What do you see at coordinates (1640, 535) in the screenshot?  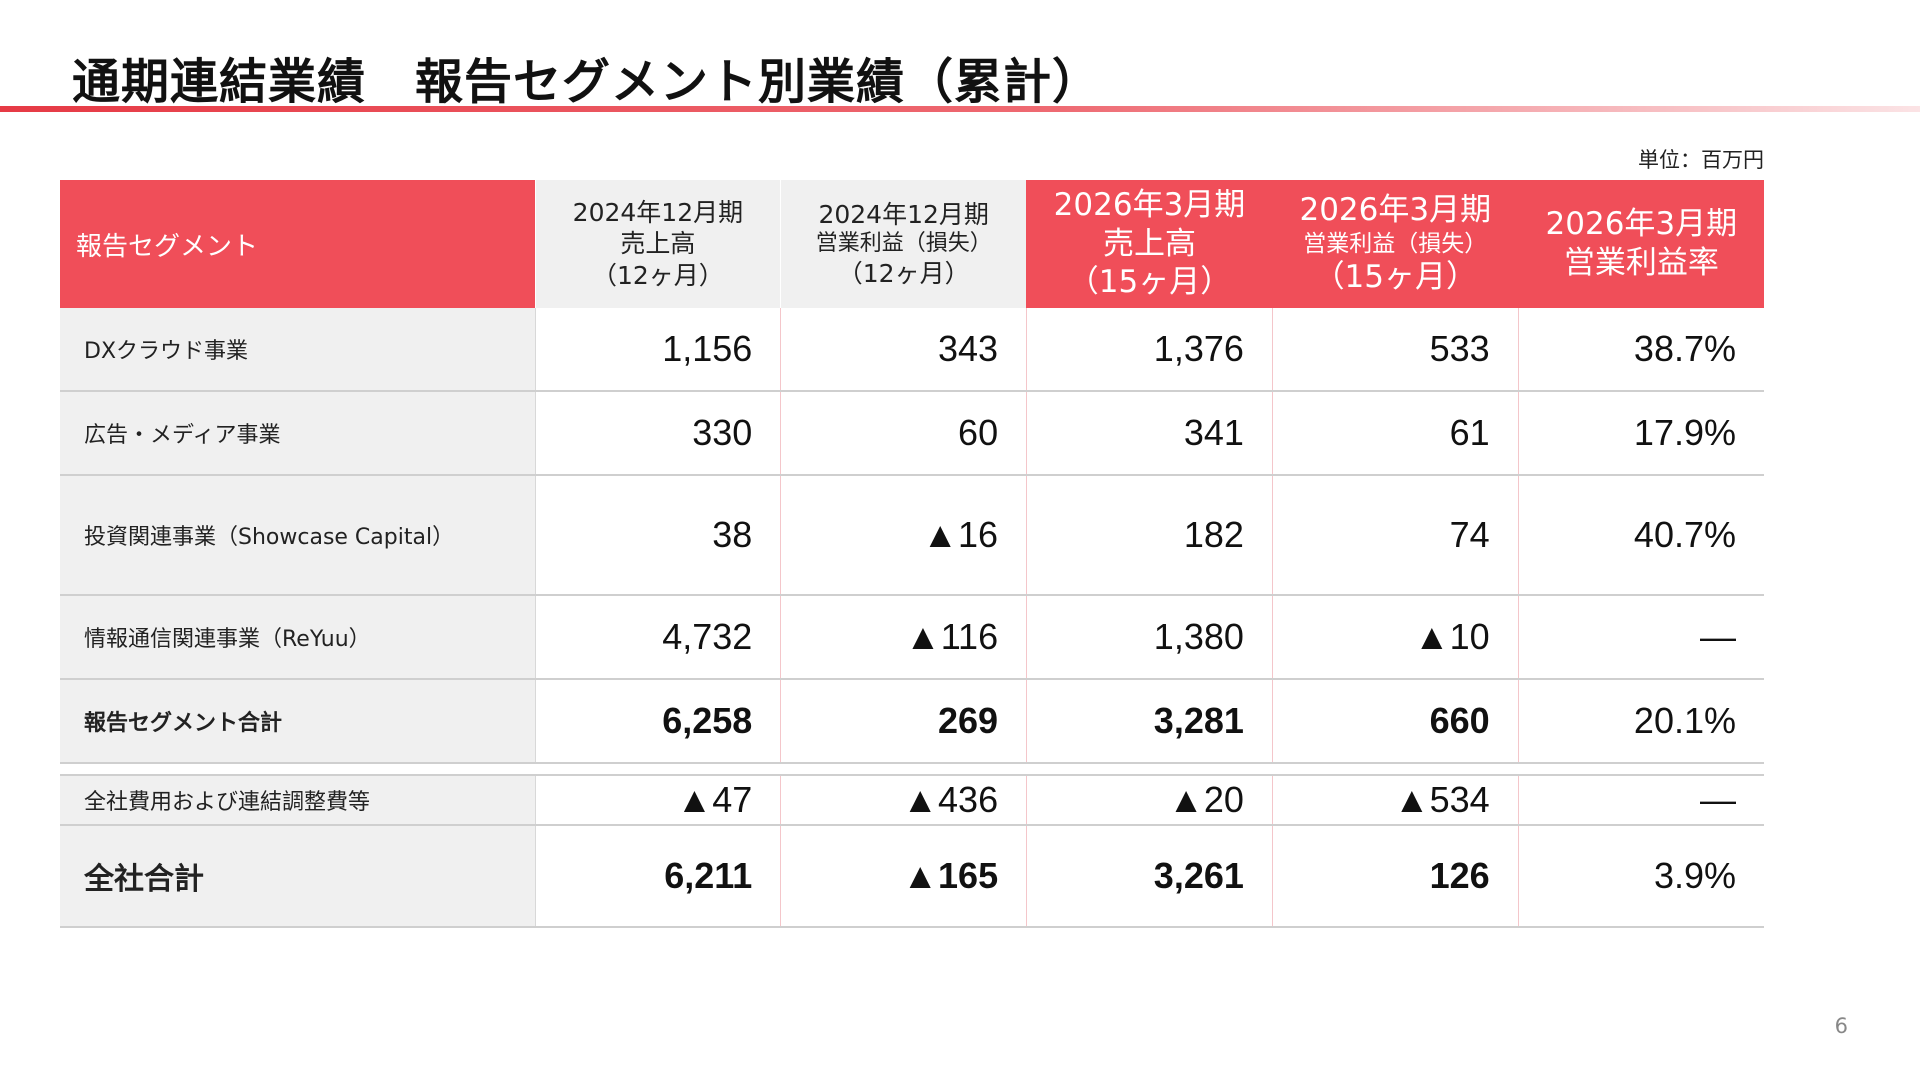 I see `cell-value: 40.7%` at bounding box center [1640, 535].